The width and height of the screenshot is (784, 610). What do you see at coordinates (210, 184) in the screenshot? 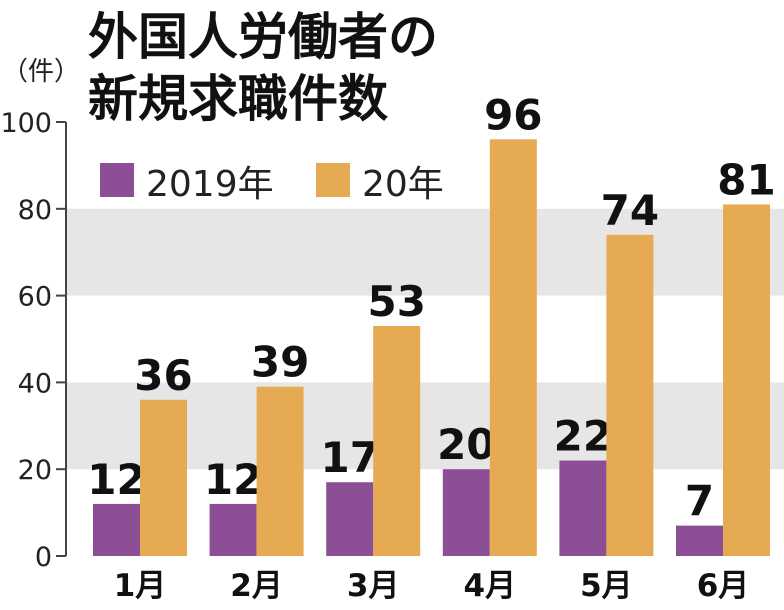
I see `legend-label-2019: 2019年` at bounding box center [210, 184].